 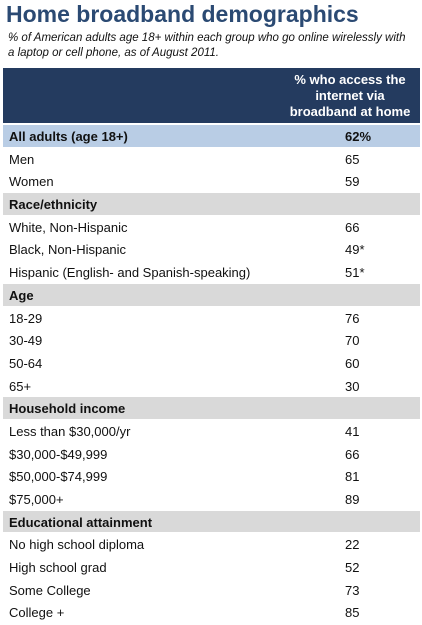 What do you see at coordinates (77, 545) in the screenshot?
I see `row-label: No high school diploma` at bounding box center [77, 545].